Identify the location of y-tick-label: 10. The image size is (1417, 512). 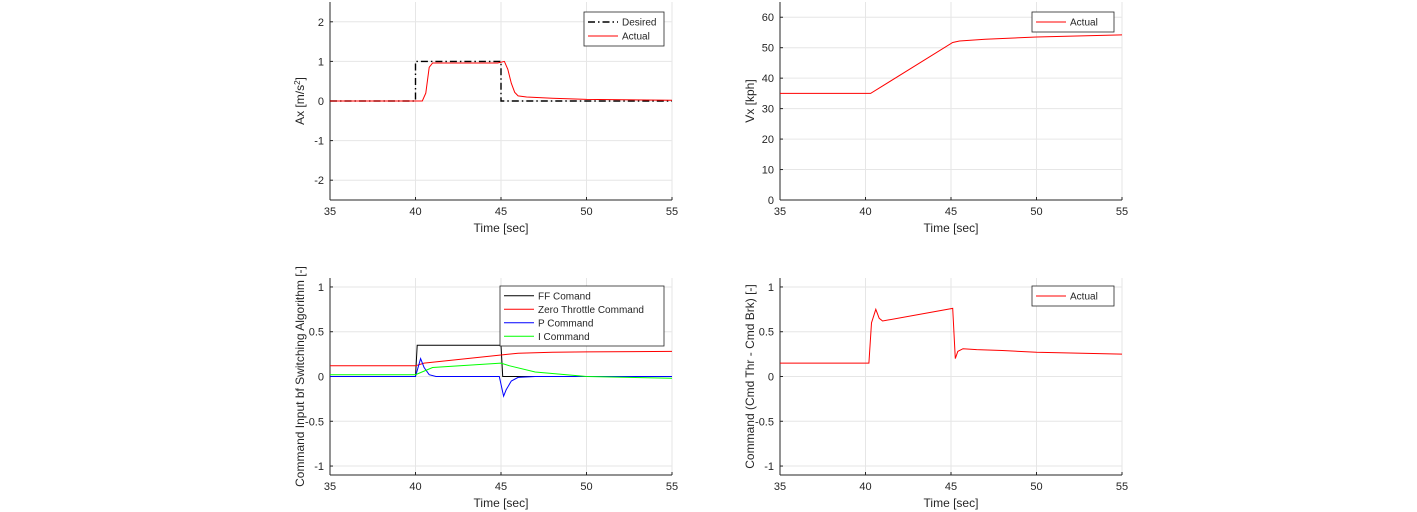
(768, 171).